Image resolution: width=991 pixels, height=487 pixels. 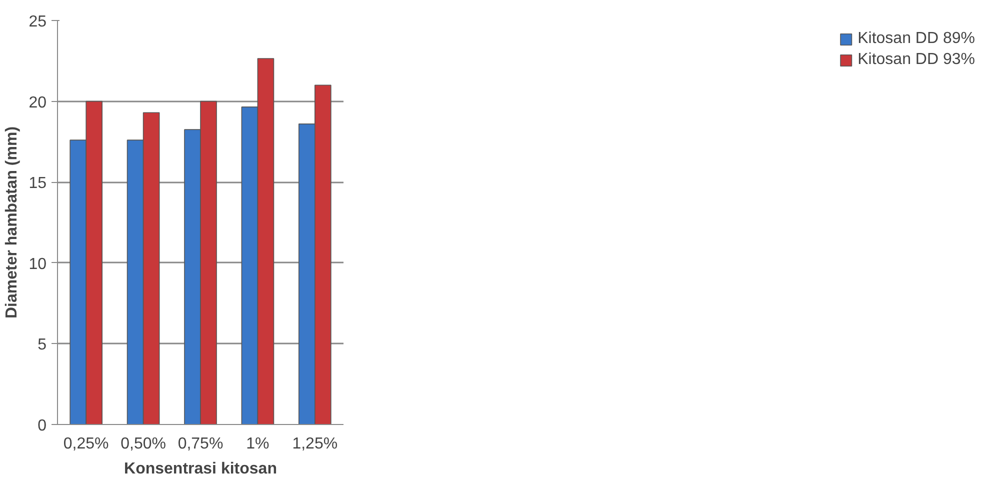 I want to click on y-tick-label: 5, so click(x=42, y=345).